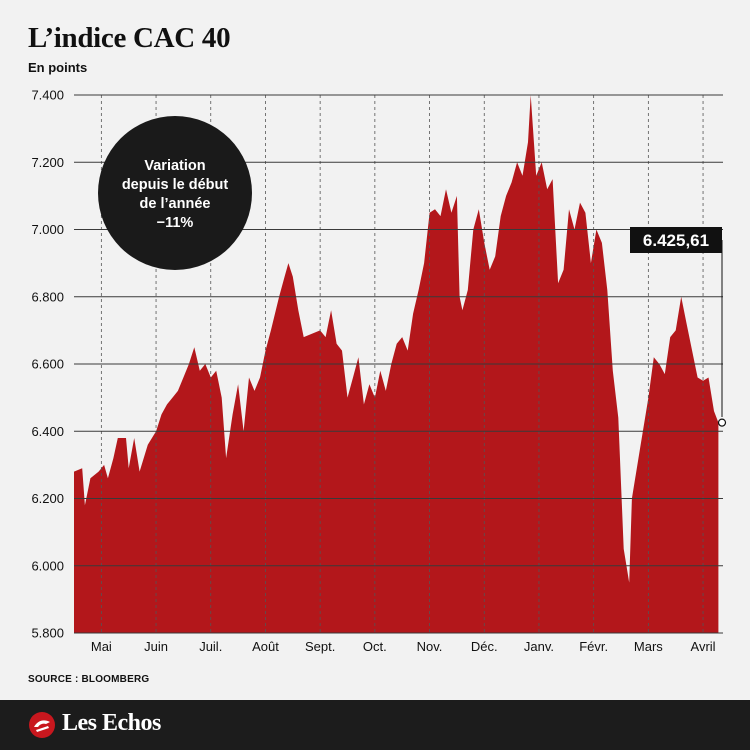  Describe the element at coordinates (47, 162) in the screenshot. I see `y-tick-label: 7.200` at that location.